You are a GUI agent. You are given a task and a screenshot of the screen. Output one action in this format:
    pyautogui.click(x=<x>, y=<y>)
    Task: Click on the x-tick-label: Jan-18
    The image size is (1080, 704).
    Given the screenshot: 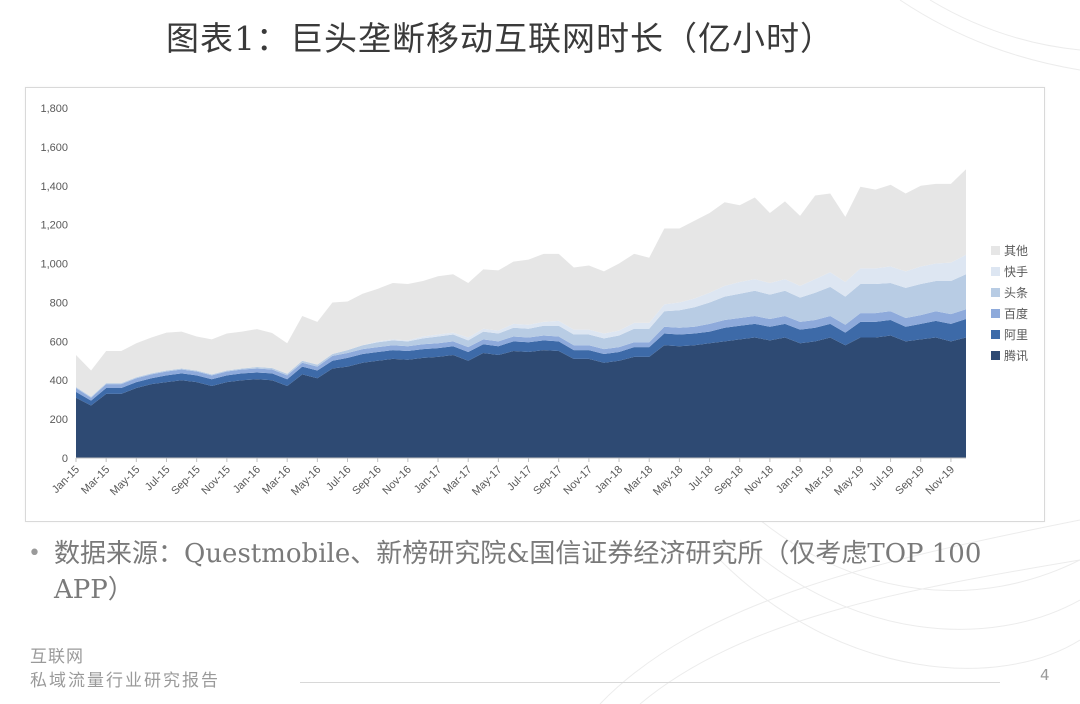 What is the action you would take?
    pyautogui.click(x=609, y=480)
    